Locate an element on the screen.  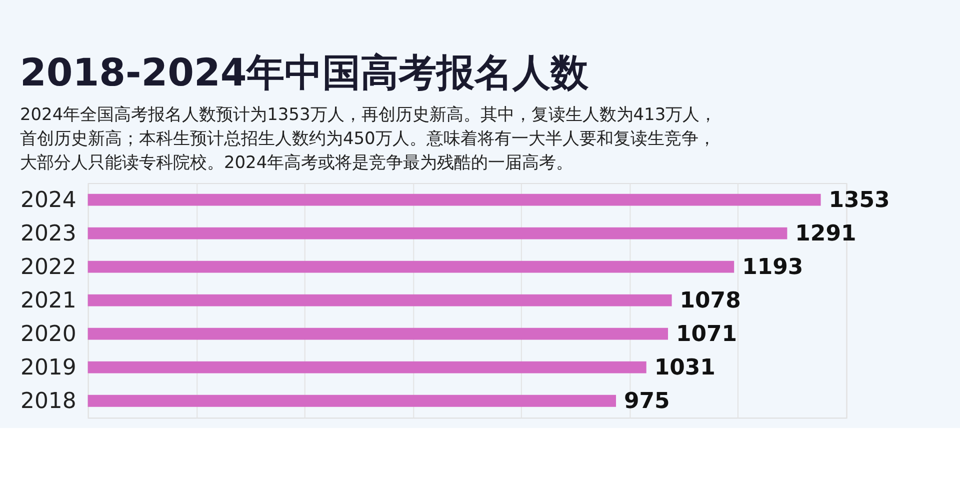
data-label: 1031 is located at coordinates (685, 367).